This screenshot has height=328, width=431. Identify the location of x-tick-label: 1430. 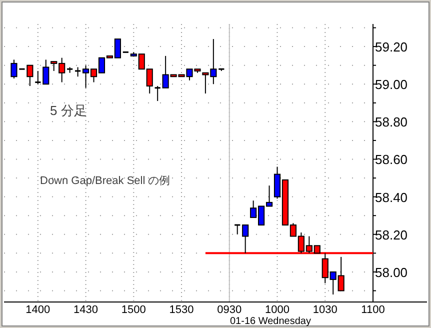
(86, 310).